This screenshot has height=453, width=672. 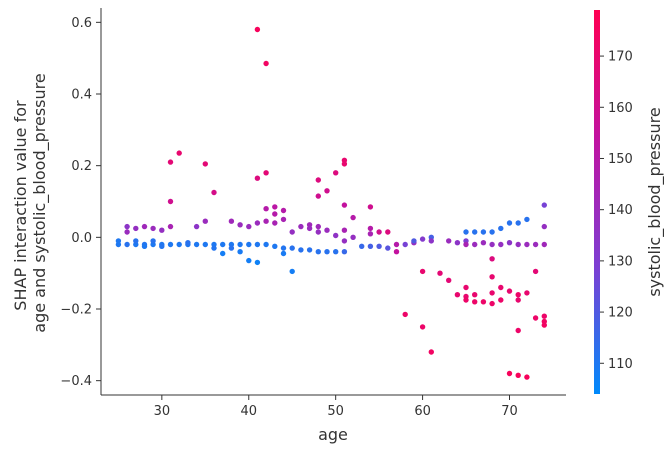 What do you see at coordinates (620, 159) in the screenshot?
I see `colorbar-tick-label: 150` at bounding box center [620, 159].